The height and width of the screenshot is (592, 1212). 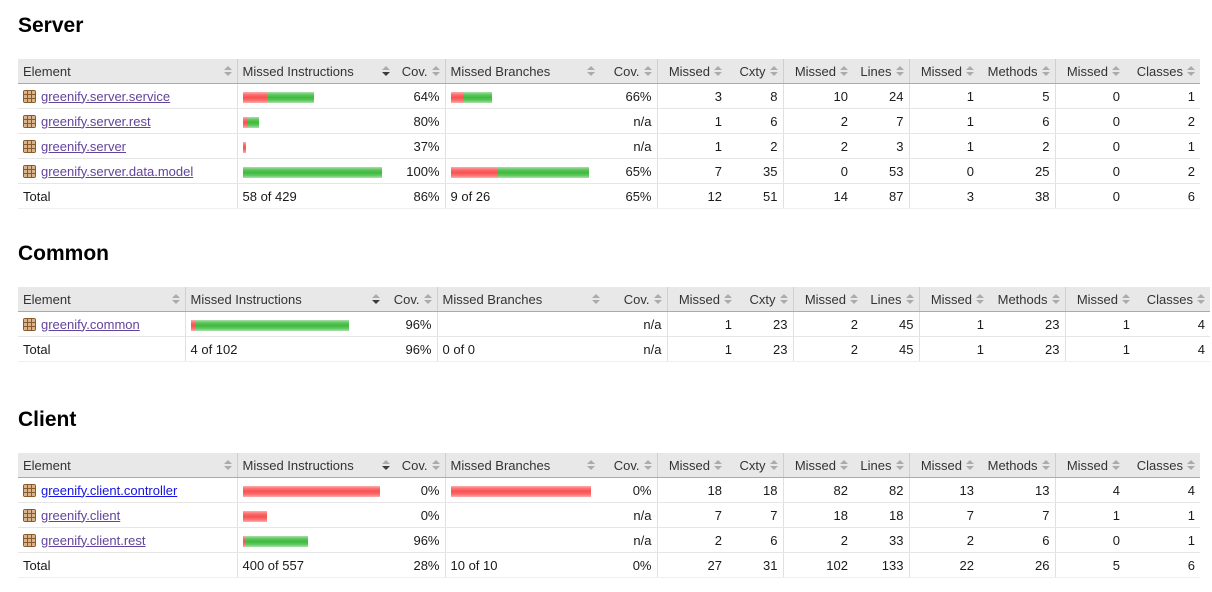 What do you see at coordinates (728, 349) in the screenshot?
I see `total-metric-value: 1` at bounding box center [728, 349].